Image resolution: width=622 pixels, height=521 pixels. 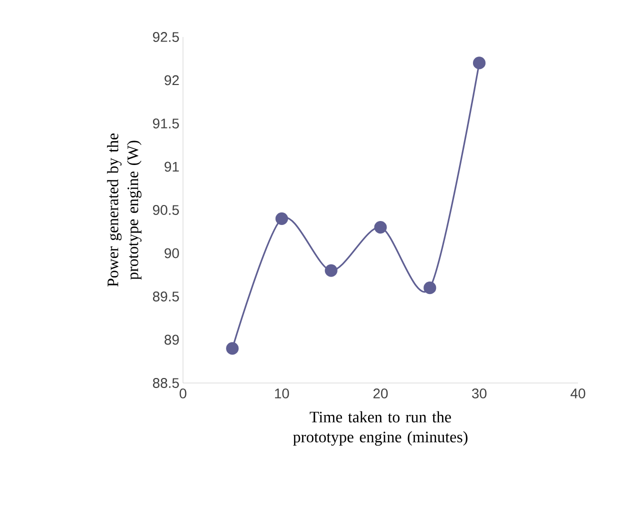 I want to click on x-tick-label: 20, so click(x=380, y=393).